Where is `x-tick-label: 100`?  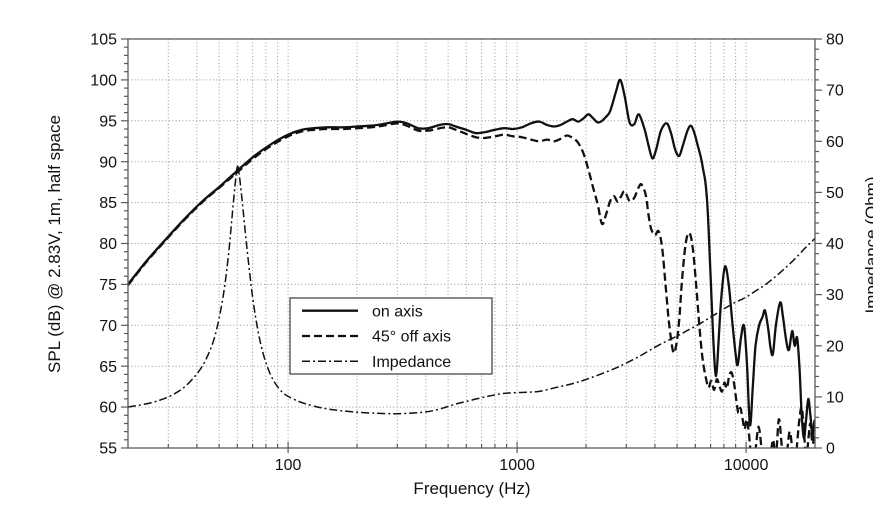 x-tick-label: 100 is located at coordinates (288, 465).